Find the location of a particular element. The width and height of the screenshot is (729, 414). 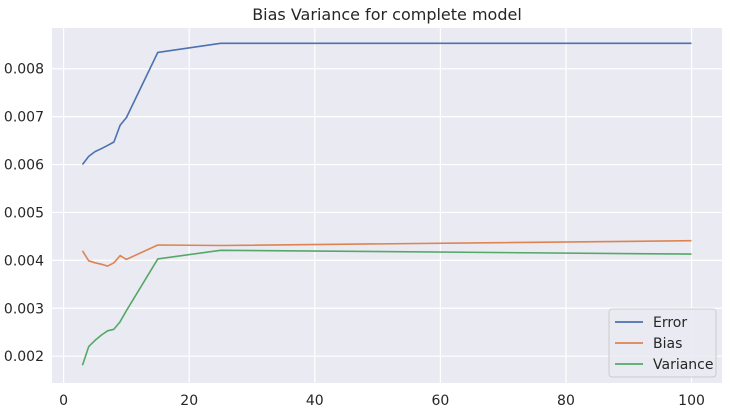

x-tick-label: 20 is located at coordinates (189, 401).